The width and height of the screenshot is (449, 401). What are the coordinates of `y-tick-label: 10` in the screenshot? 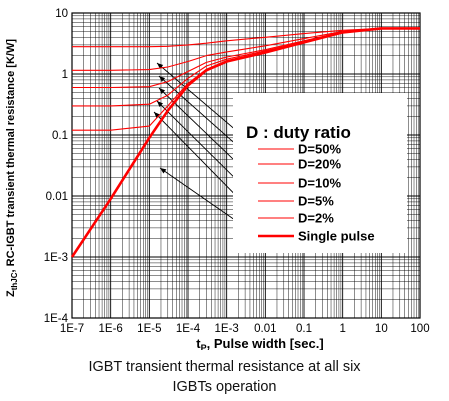 It's located at (61, 14).